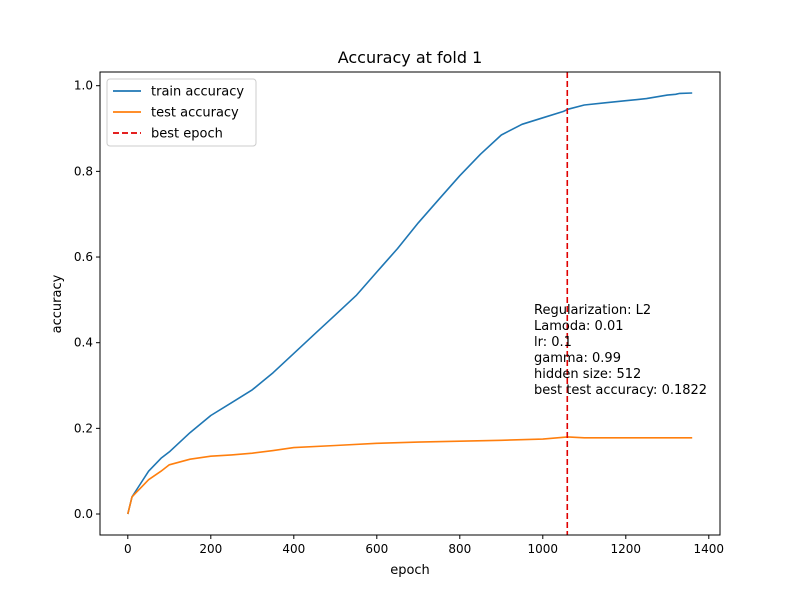 Image resolution: width=800 pixels, height=604 pixels. I want to click on x-axis-label: epoch, so click(410, 570).